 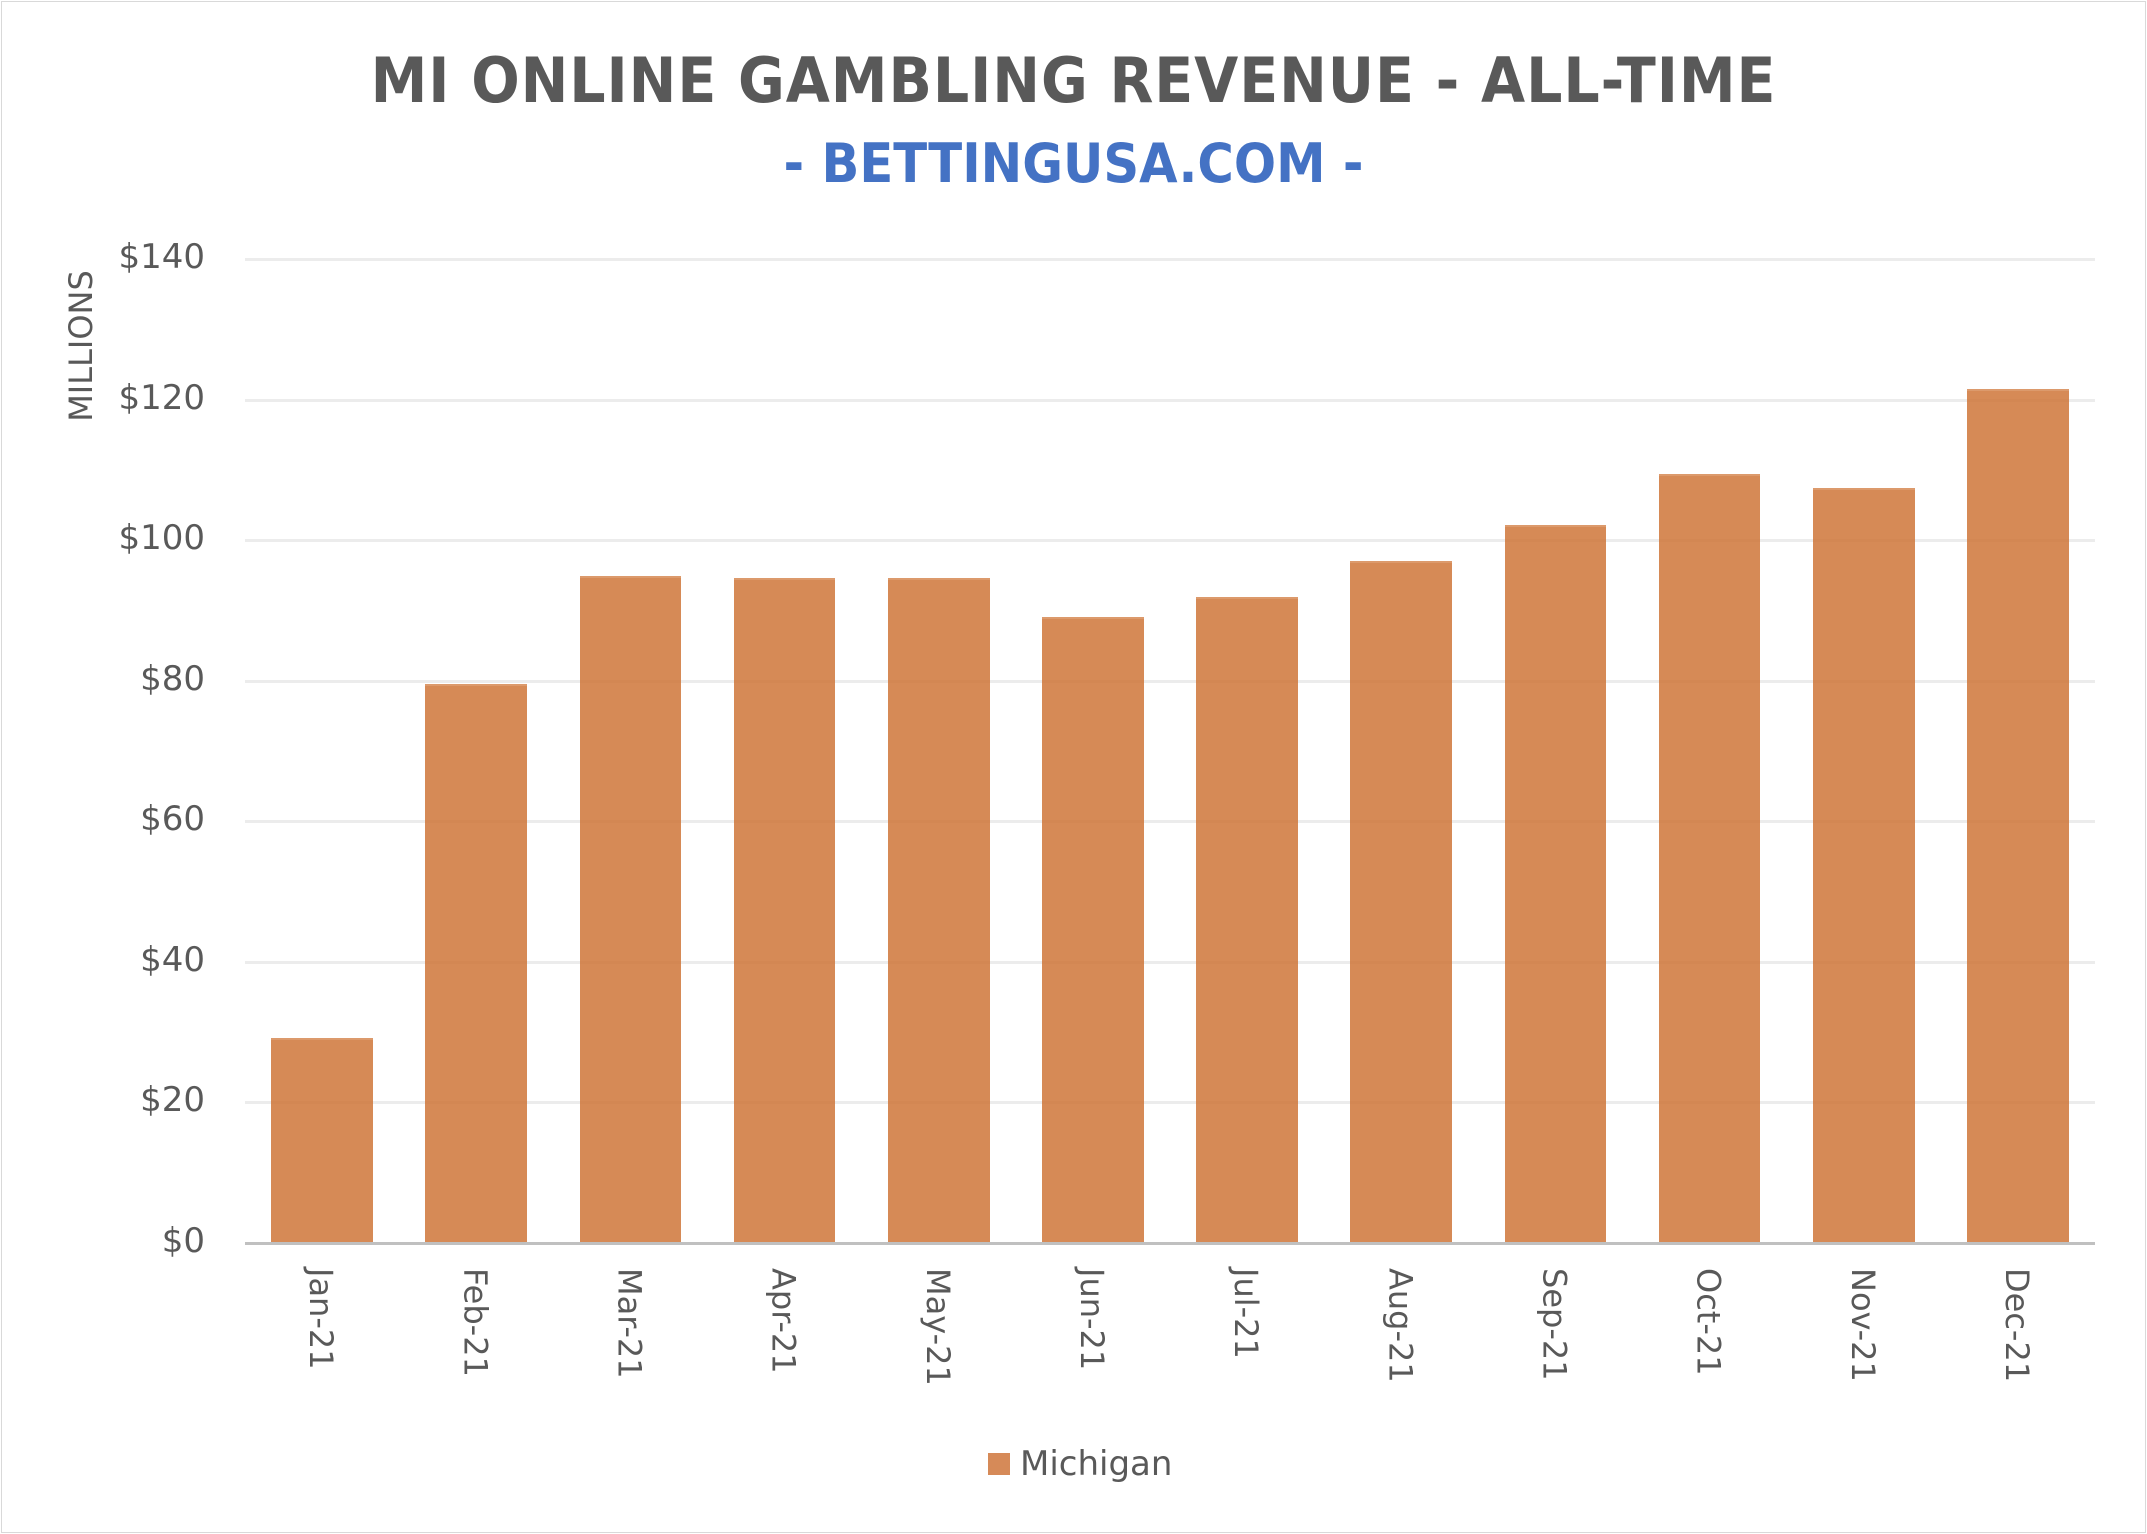 What do you see at coordinates (1170, 1243) in the screenshot?
I see `x-axis-line` at bounding box center [1170, 1243].